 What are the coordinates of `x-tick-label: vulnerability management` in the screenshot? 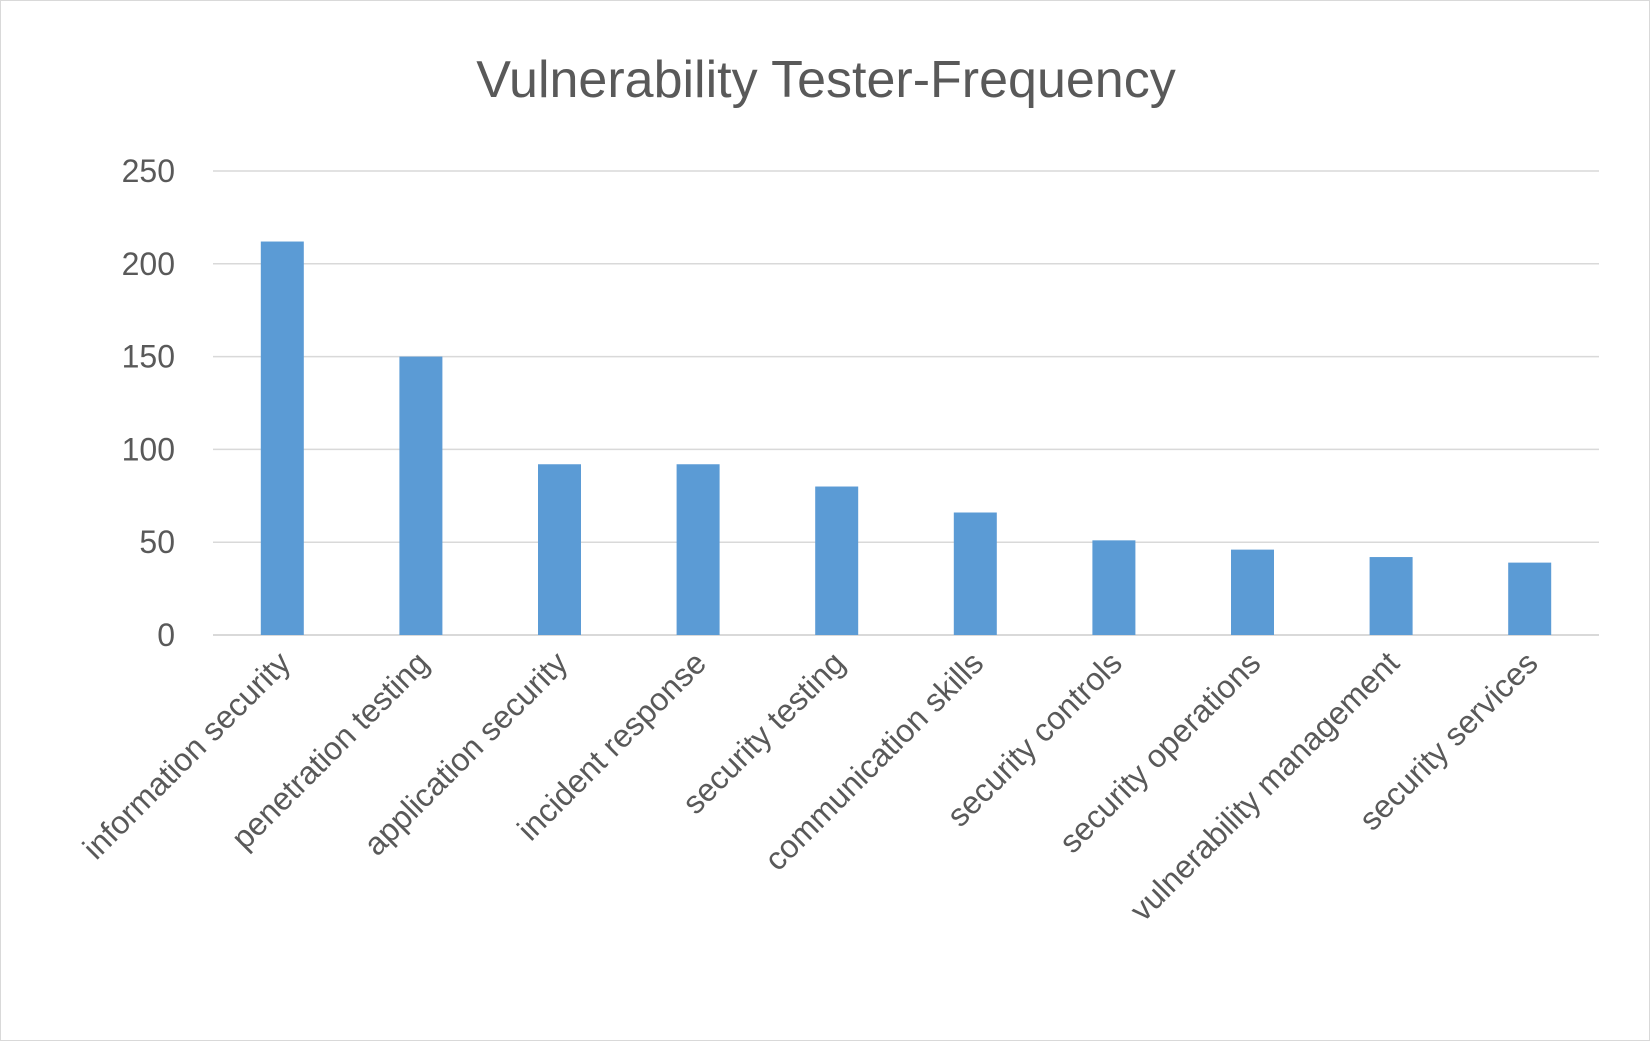 It's located at (1264, 785).